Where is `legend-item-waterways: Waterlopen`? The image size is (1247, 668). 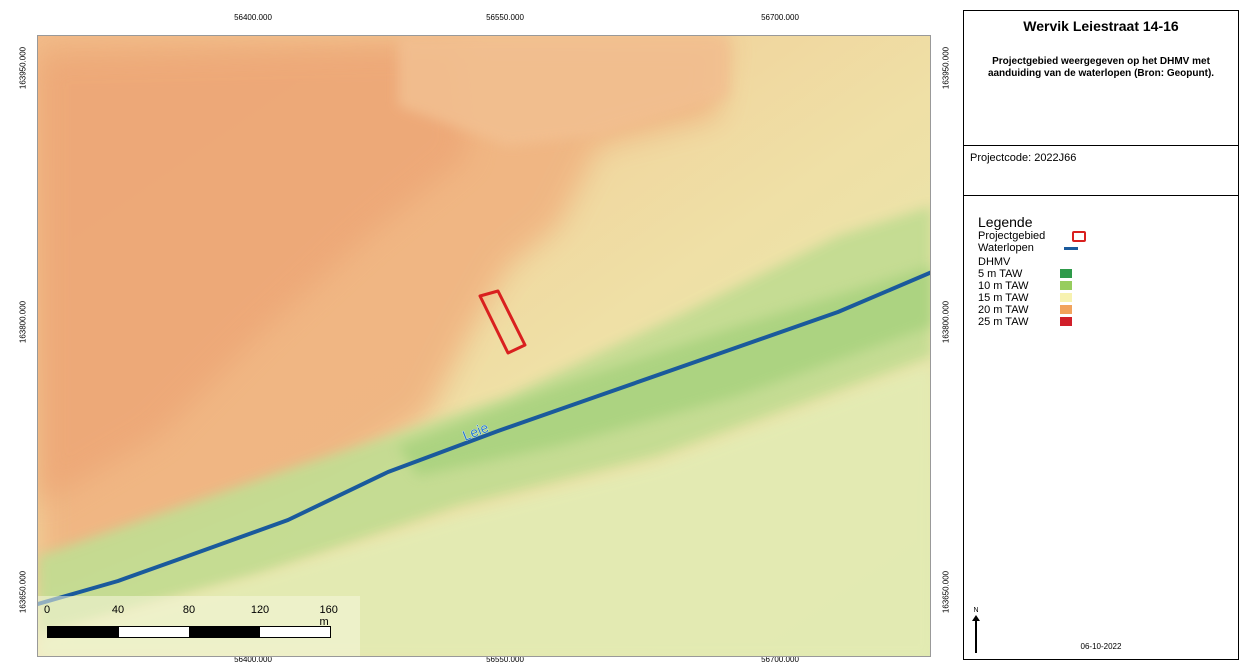 legend-item-waterways: Waterlopen is located at coordinates (1098, 248).